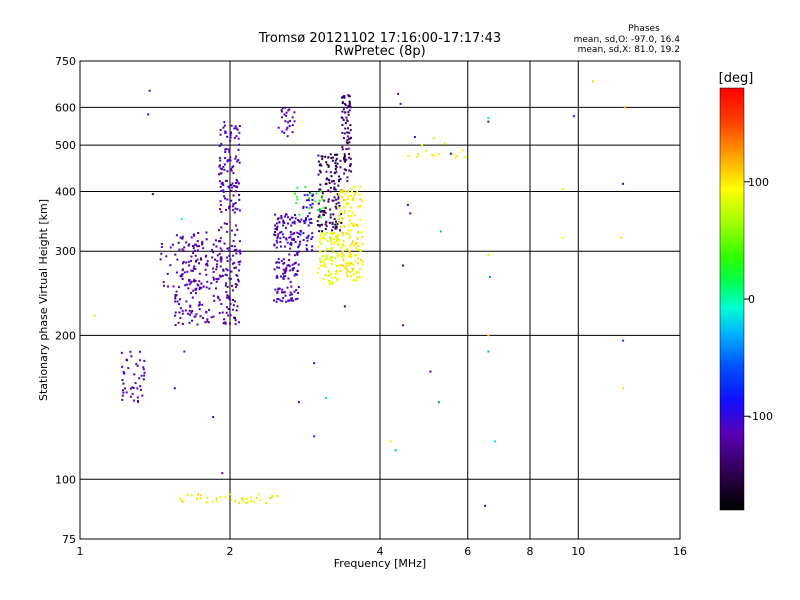 This screenshot has width=800, height=600. I want to click on x-axis-ticks: 1 2 4 6 8 10 16, so click(382, 551).